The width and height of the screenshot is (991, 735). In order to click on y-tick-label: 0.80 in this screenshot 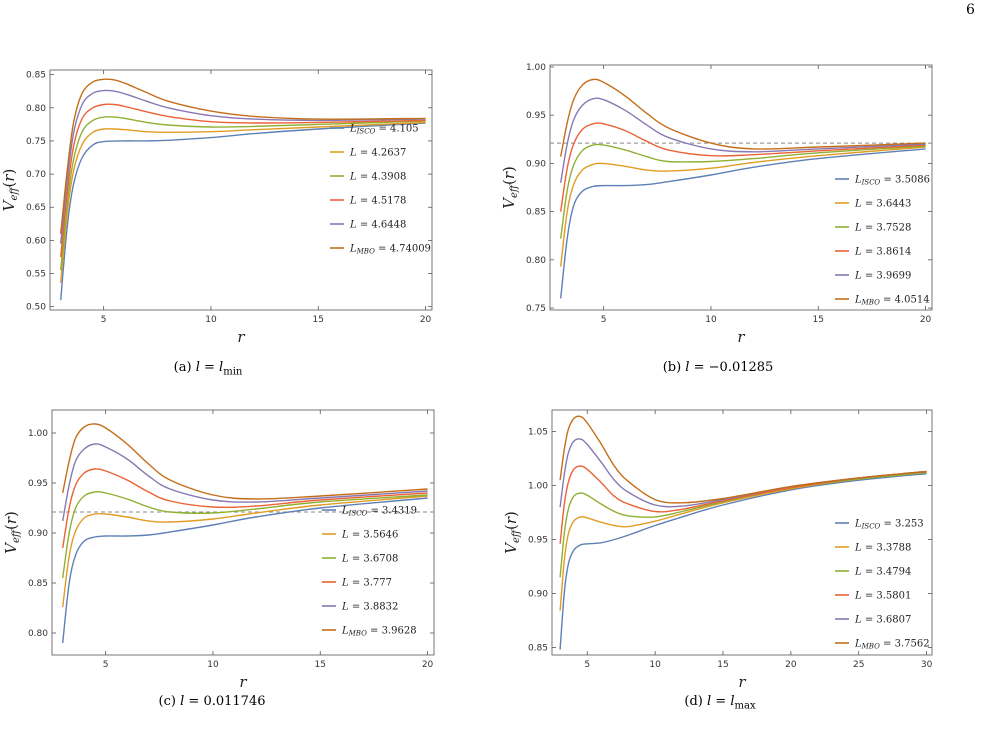, I will do `click(536, 261)`.